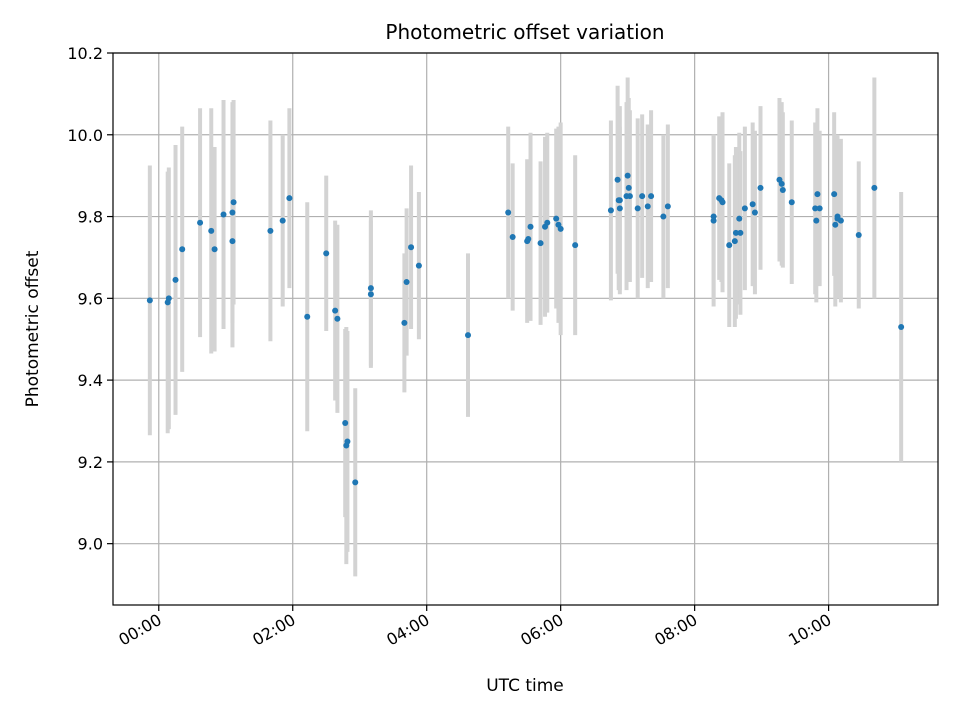  What do you see at coordinates (541, 630) in the screenshot?
I see `x-tick-label: 06:00` at bounding box center [541, 630].